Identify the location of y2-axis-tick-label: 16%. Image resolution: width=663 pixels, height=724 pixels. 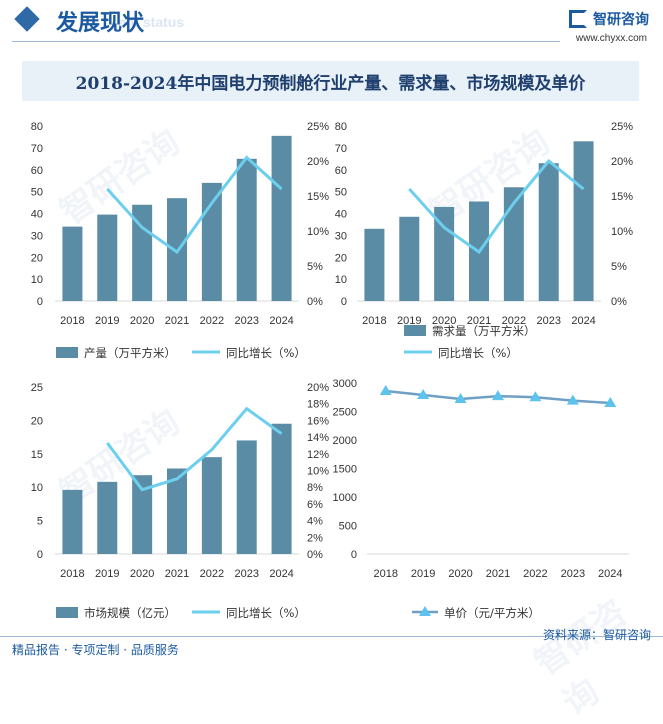
(318, 421).